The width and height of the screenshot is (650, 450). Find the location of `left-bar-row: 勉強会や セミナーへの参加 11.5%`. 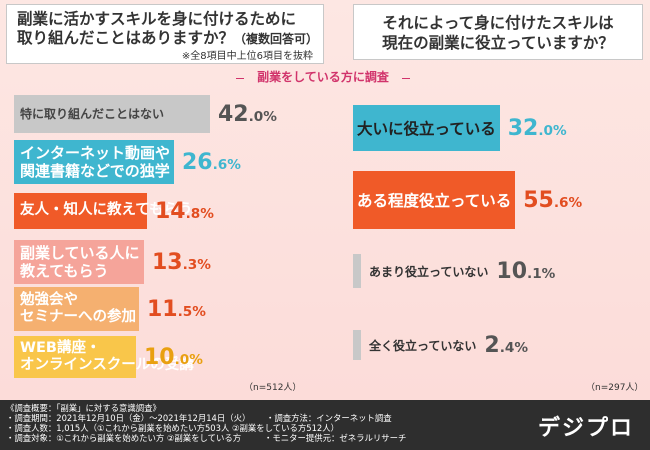

left-bar-row: 勉強会や セミナーへの参加 11.5% is located at coordinates (110, 309).